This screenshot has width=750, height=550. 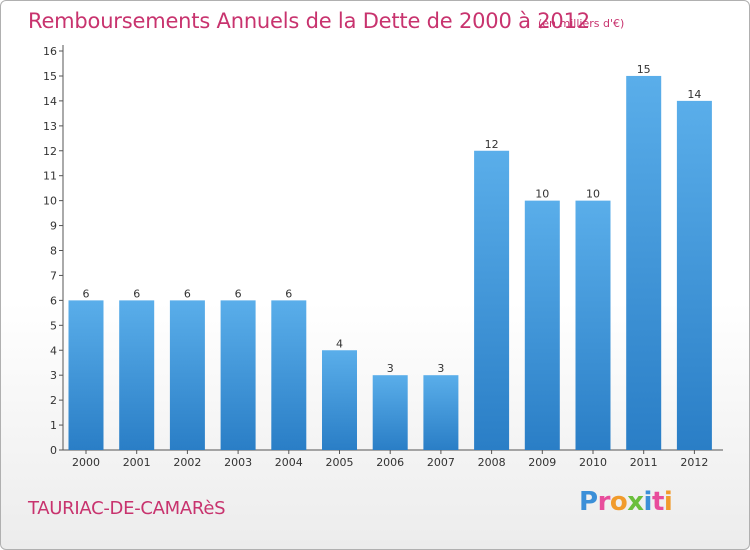 What do you see at coordinates (657, 502) in the screenshot?
I see `logo-letter: t` at bounding box center [657, 502].